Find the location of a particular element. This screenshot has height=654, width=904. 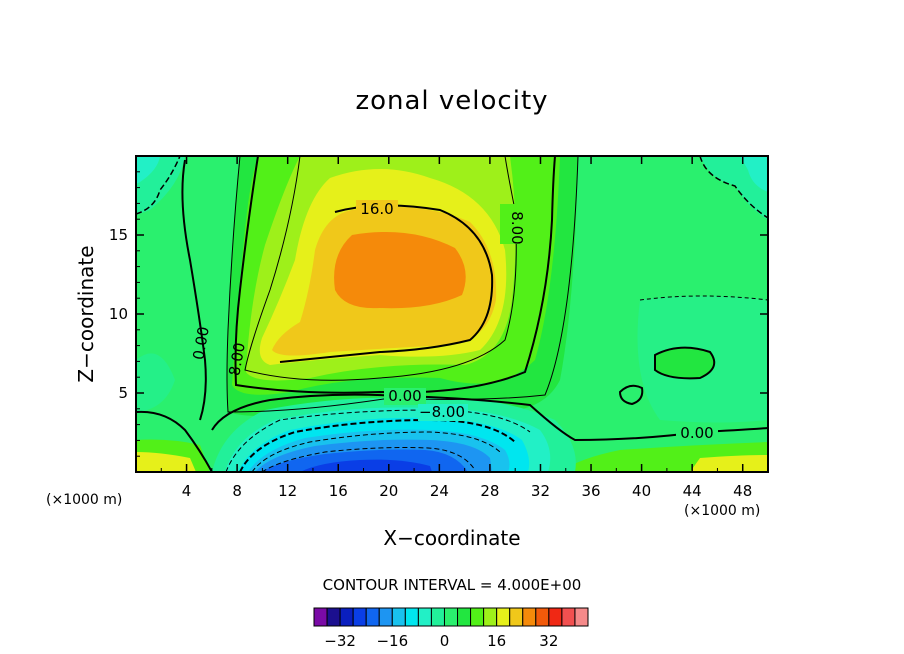

band-neg8-neg4-topright is located at coordinates (754, 174).